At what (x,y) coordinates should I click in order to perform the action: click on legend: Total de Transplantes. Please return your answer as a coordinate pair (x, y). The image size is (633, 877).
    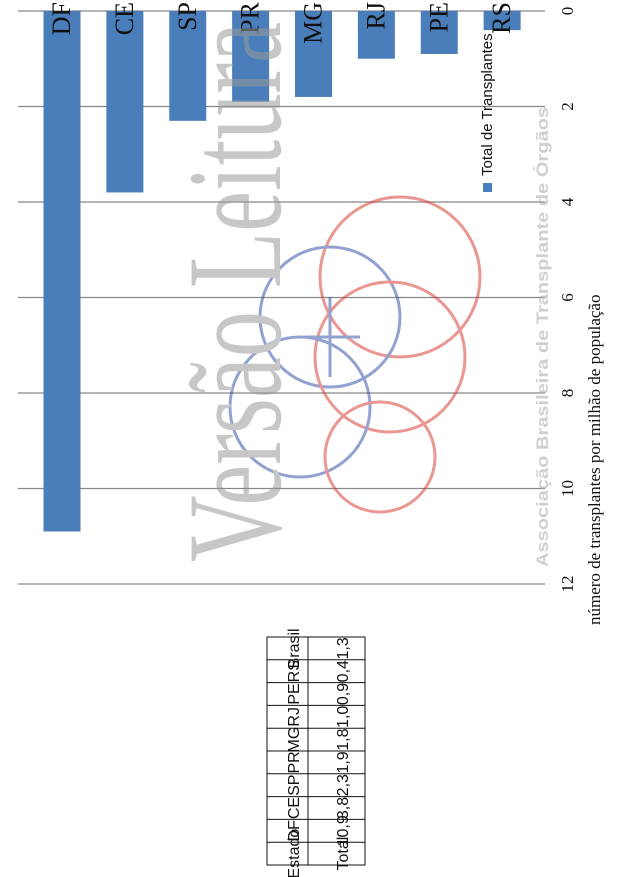
    Looking at the image, I should click on (487, 112).